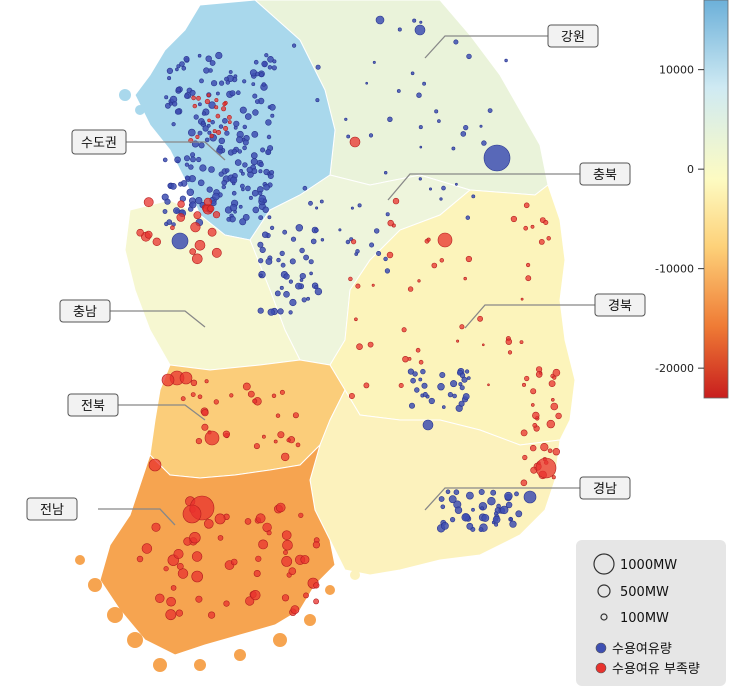  I want to click on label-jeonnam-text: 전남, so click(52, 510).